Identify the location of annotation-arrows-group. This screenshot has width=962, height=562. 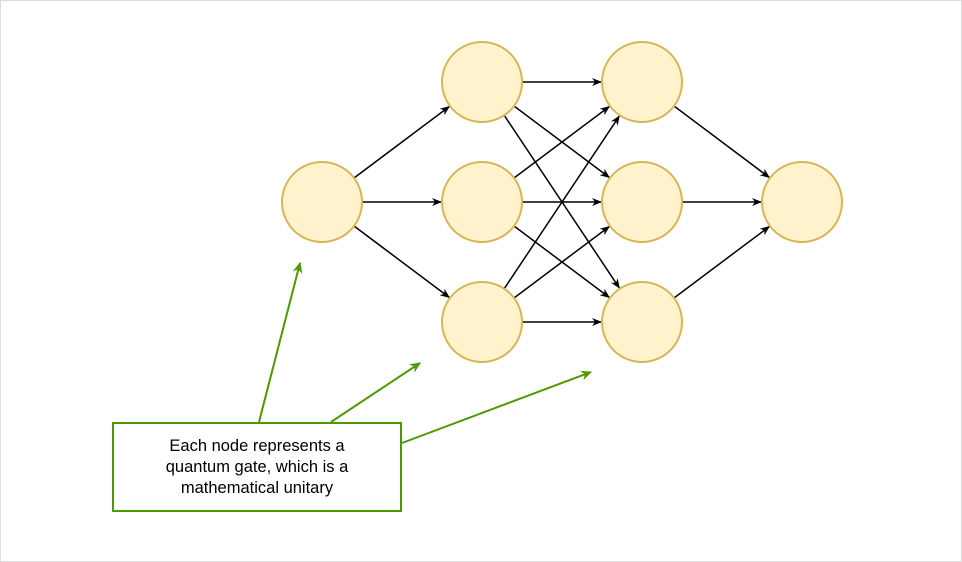
(425, 353).